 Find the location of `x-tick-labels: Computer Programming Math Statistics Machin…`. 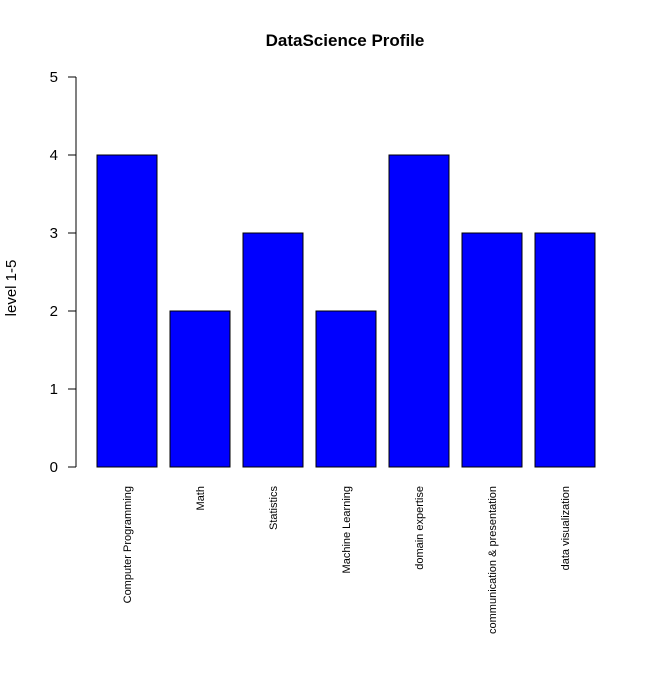

x-tick-labels: Computer Programming Math Statistics Machin… is located at coordinates (347, 560).